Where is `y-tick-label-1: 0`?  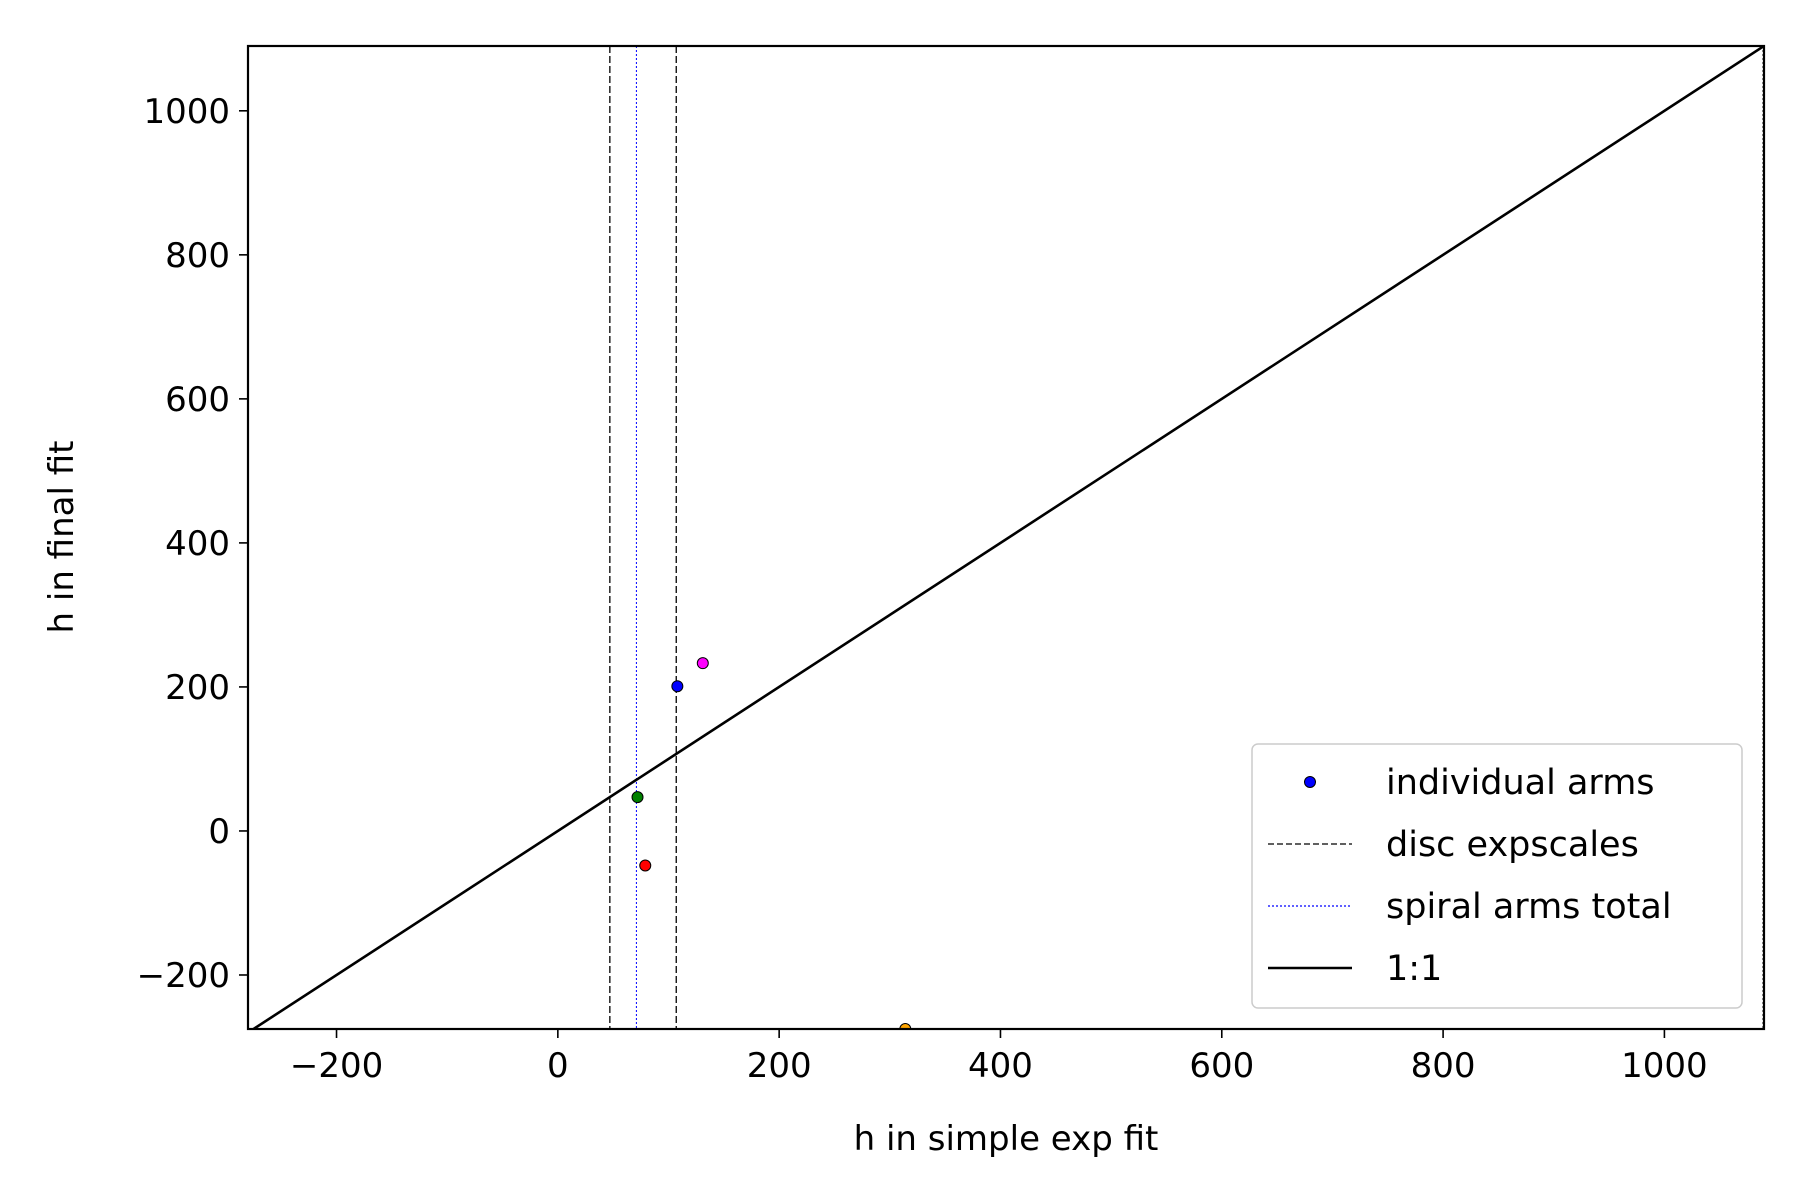 y-tick-label-1: 0 is located at coordinates (219, 832).